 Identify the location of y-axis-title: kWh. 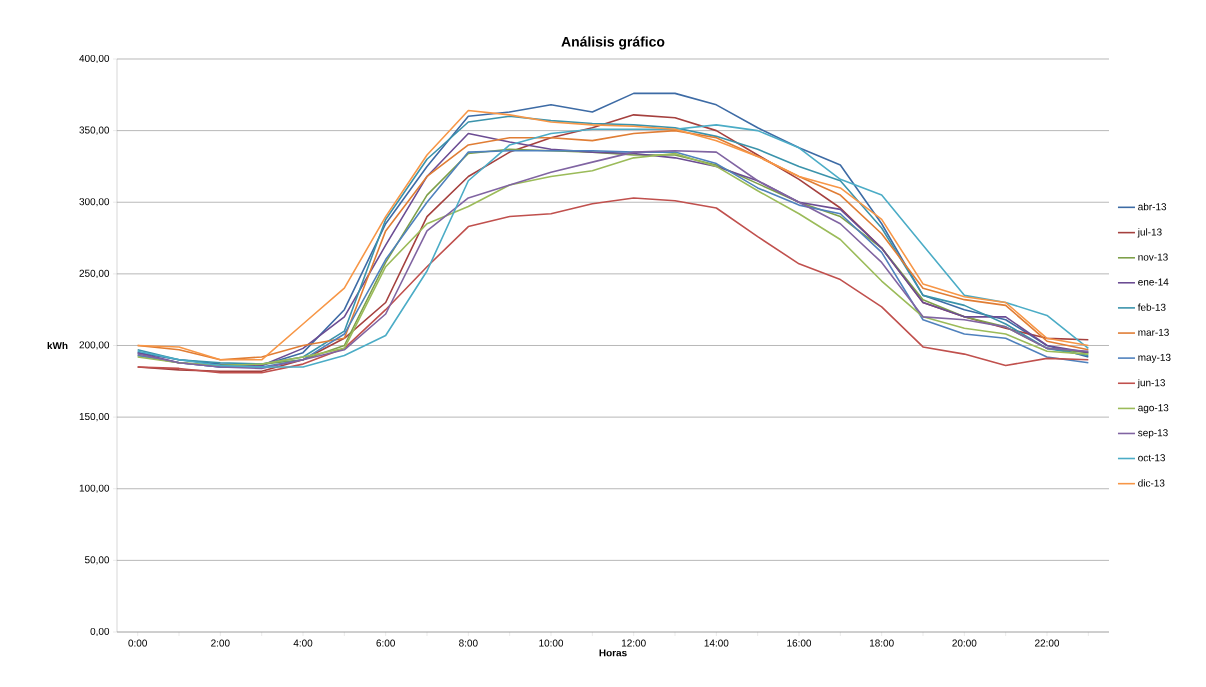
(57, 345).